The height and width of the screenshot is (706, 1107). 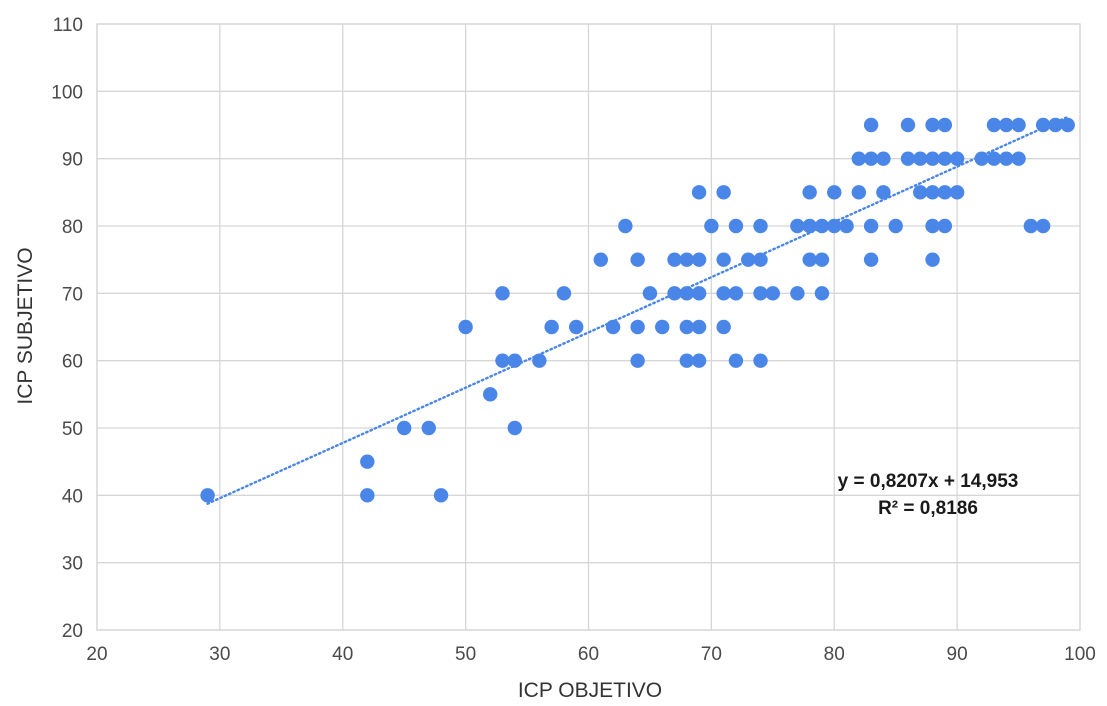 What do you see at coordinates (72, 362) in the screenshot?
I see `y-tick-label: 60` at bounding box center [72, 362].